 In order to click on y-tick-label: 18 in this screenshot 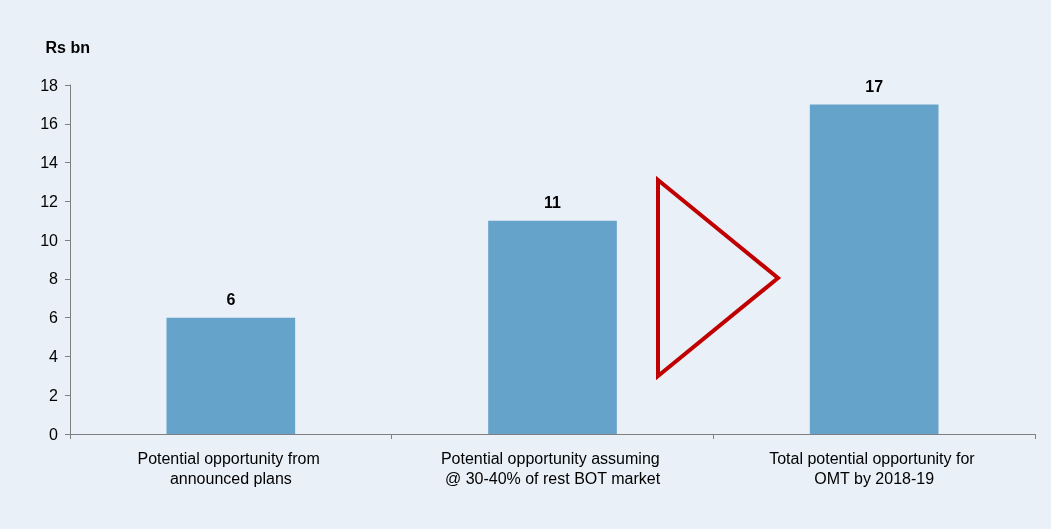, I will do `click(49, 85)`.